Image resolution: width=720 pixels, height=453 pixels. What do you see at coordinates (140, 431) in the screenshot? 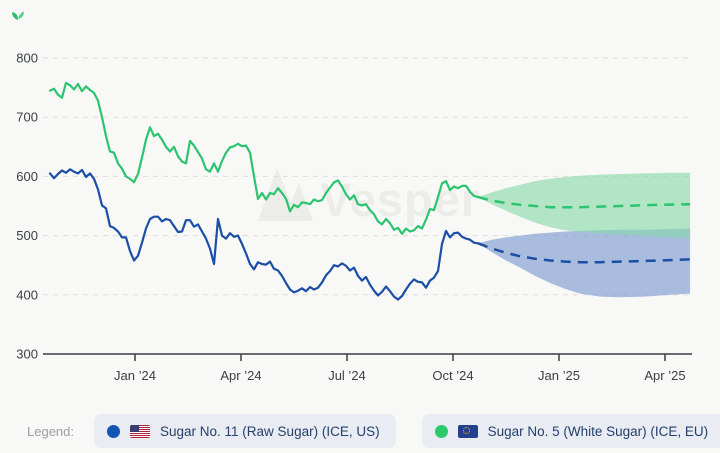
I see `us-flag-icon` at bounding box center [140, 431].